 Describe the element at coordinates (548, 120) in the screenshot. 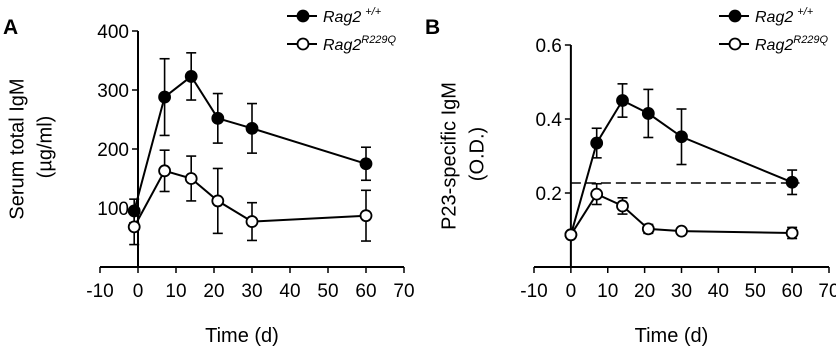

I see `y-tick-label: 0.4` at that location.